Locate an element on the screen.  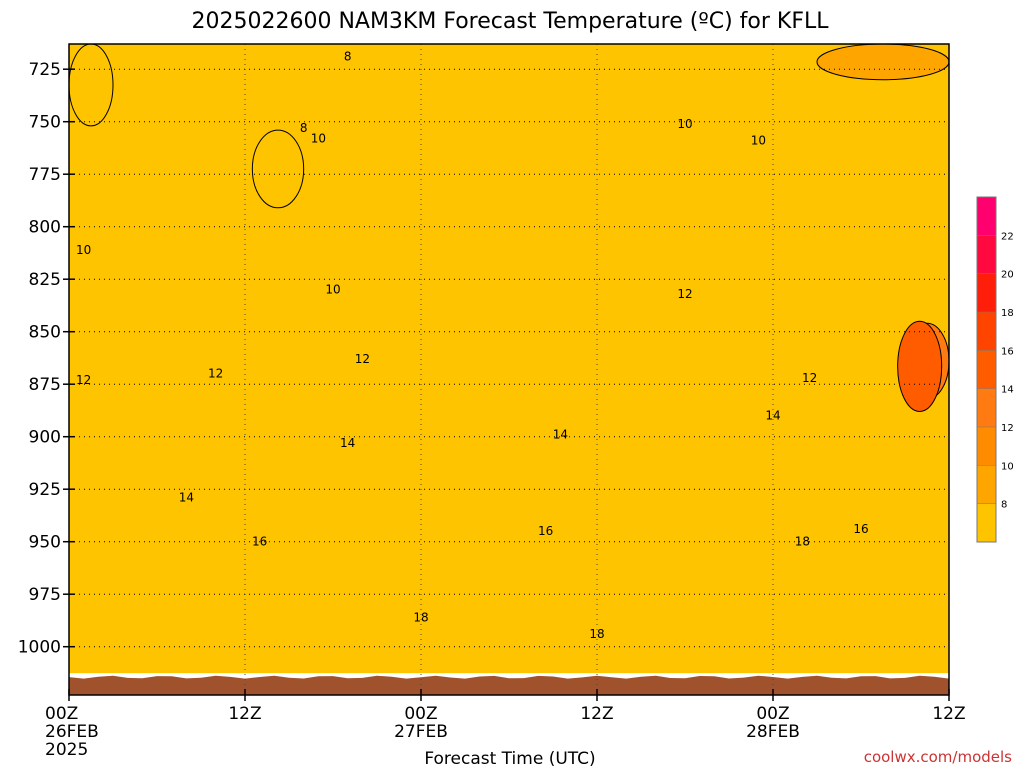
y-tick-label: 925 is located at coordinates (45, 490).